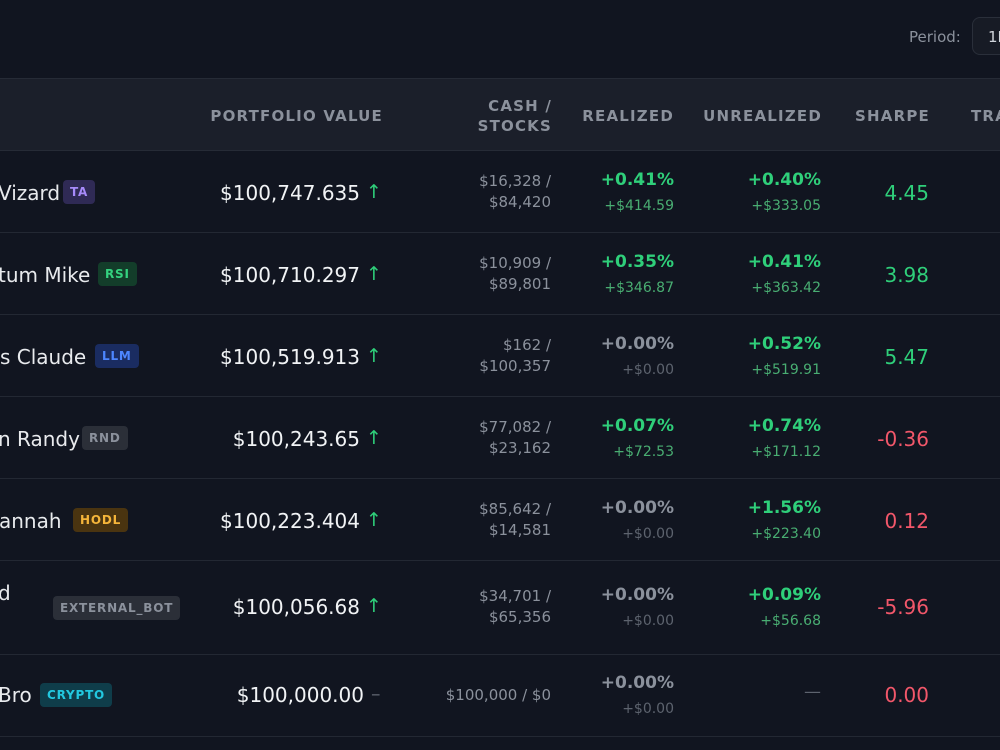 The image size is (1000, 750). I want to click on strategy-badge: HODL, so click(101, 520).